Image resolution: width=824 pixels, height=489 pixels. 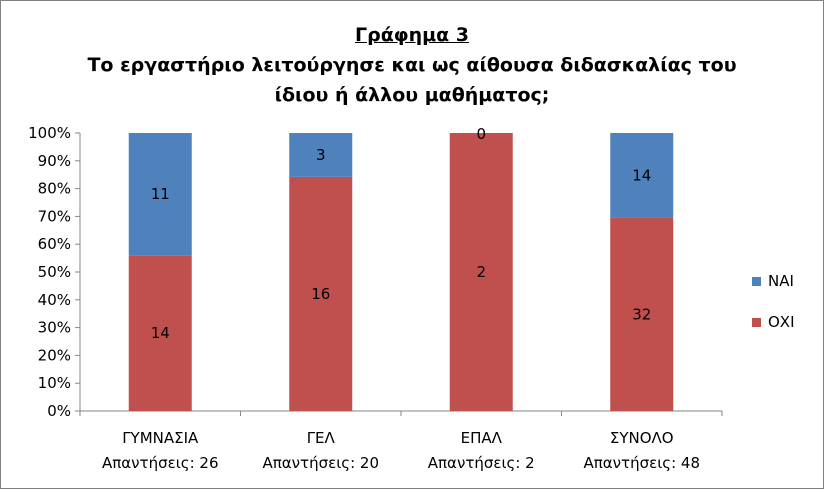 I want to click on y-tick-label: 90%, so click(x=54, y=161).